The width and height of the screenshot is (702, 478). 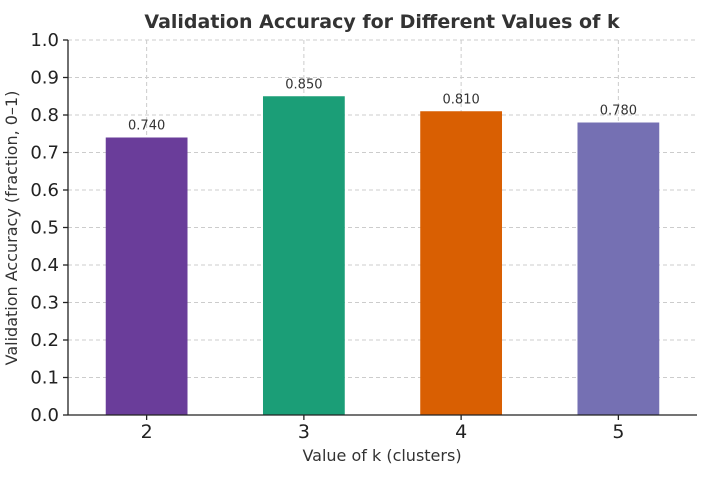 I want to click on y-tick-label: 0.7, so click(x=44, y=153).